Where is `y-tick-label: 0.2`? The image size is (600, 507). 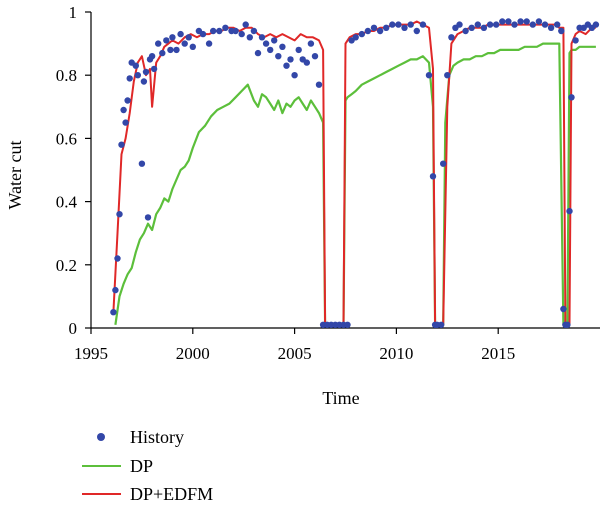 y-tick-label: 0.2 is located at coordinates (66, 265).